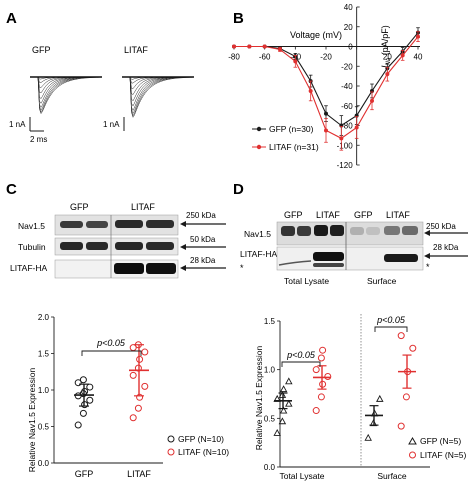  Describe the element at coordinates (391, 320) in the screenshot. I see `scatter-d-significance-2: p<0.05` at that location.